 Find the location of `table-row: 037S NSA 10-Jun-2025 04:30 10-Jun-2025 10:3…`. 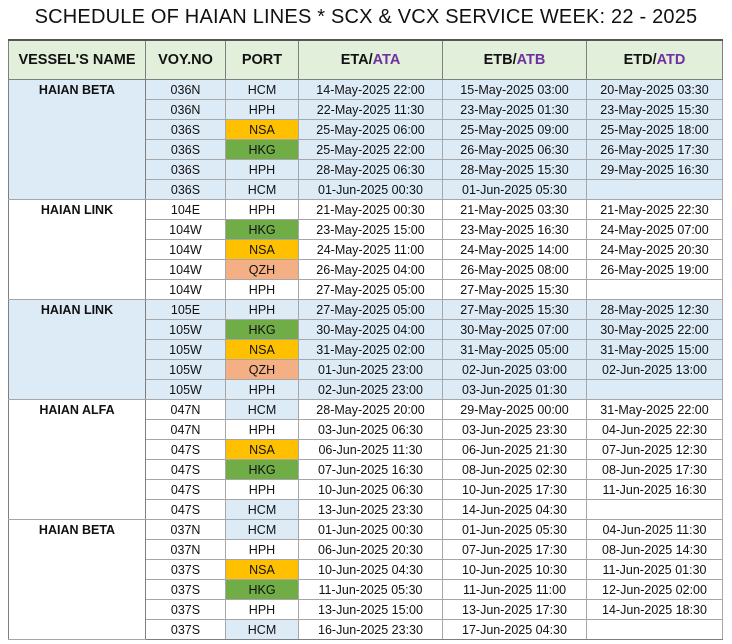

table-row: 037S NSA 10-Jun-2025 04:30 10-Jun-2025 10:3… is located at coordinates (366, 569).